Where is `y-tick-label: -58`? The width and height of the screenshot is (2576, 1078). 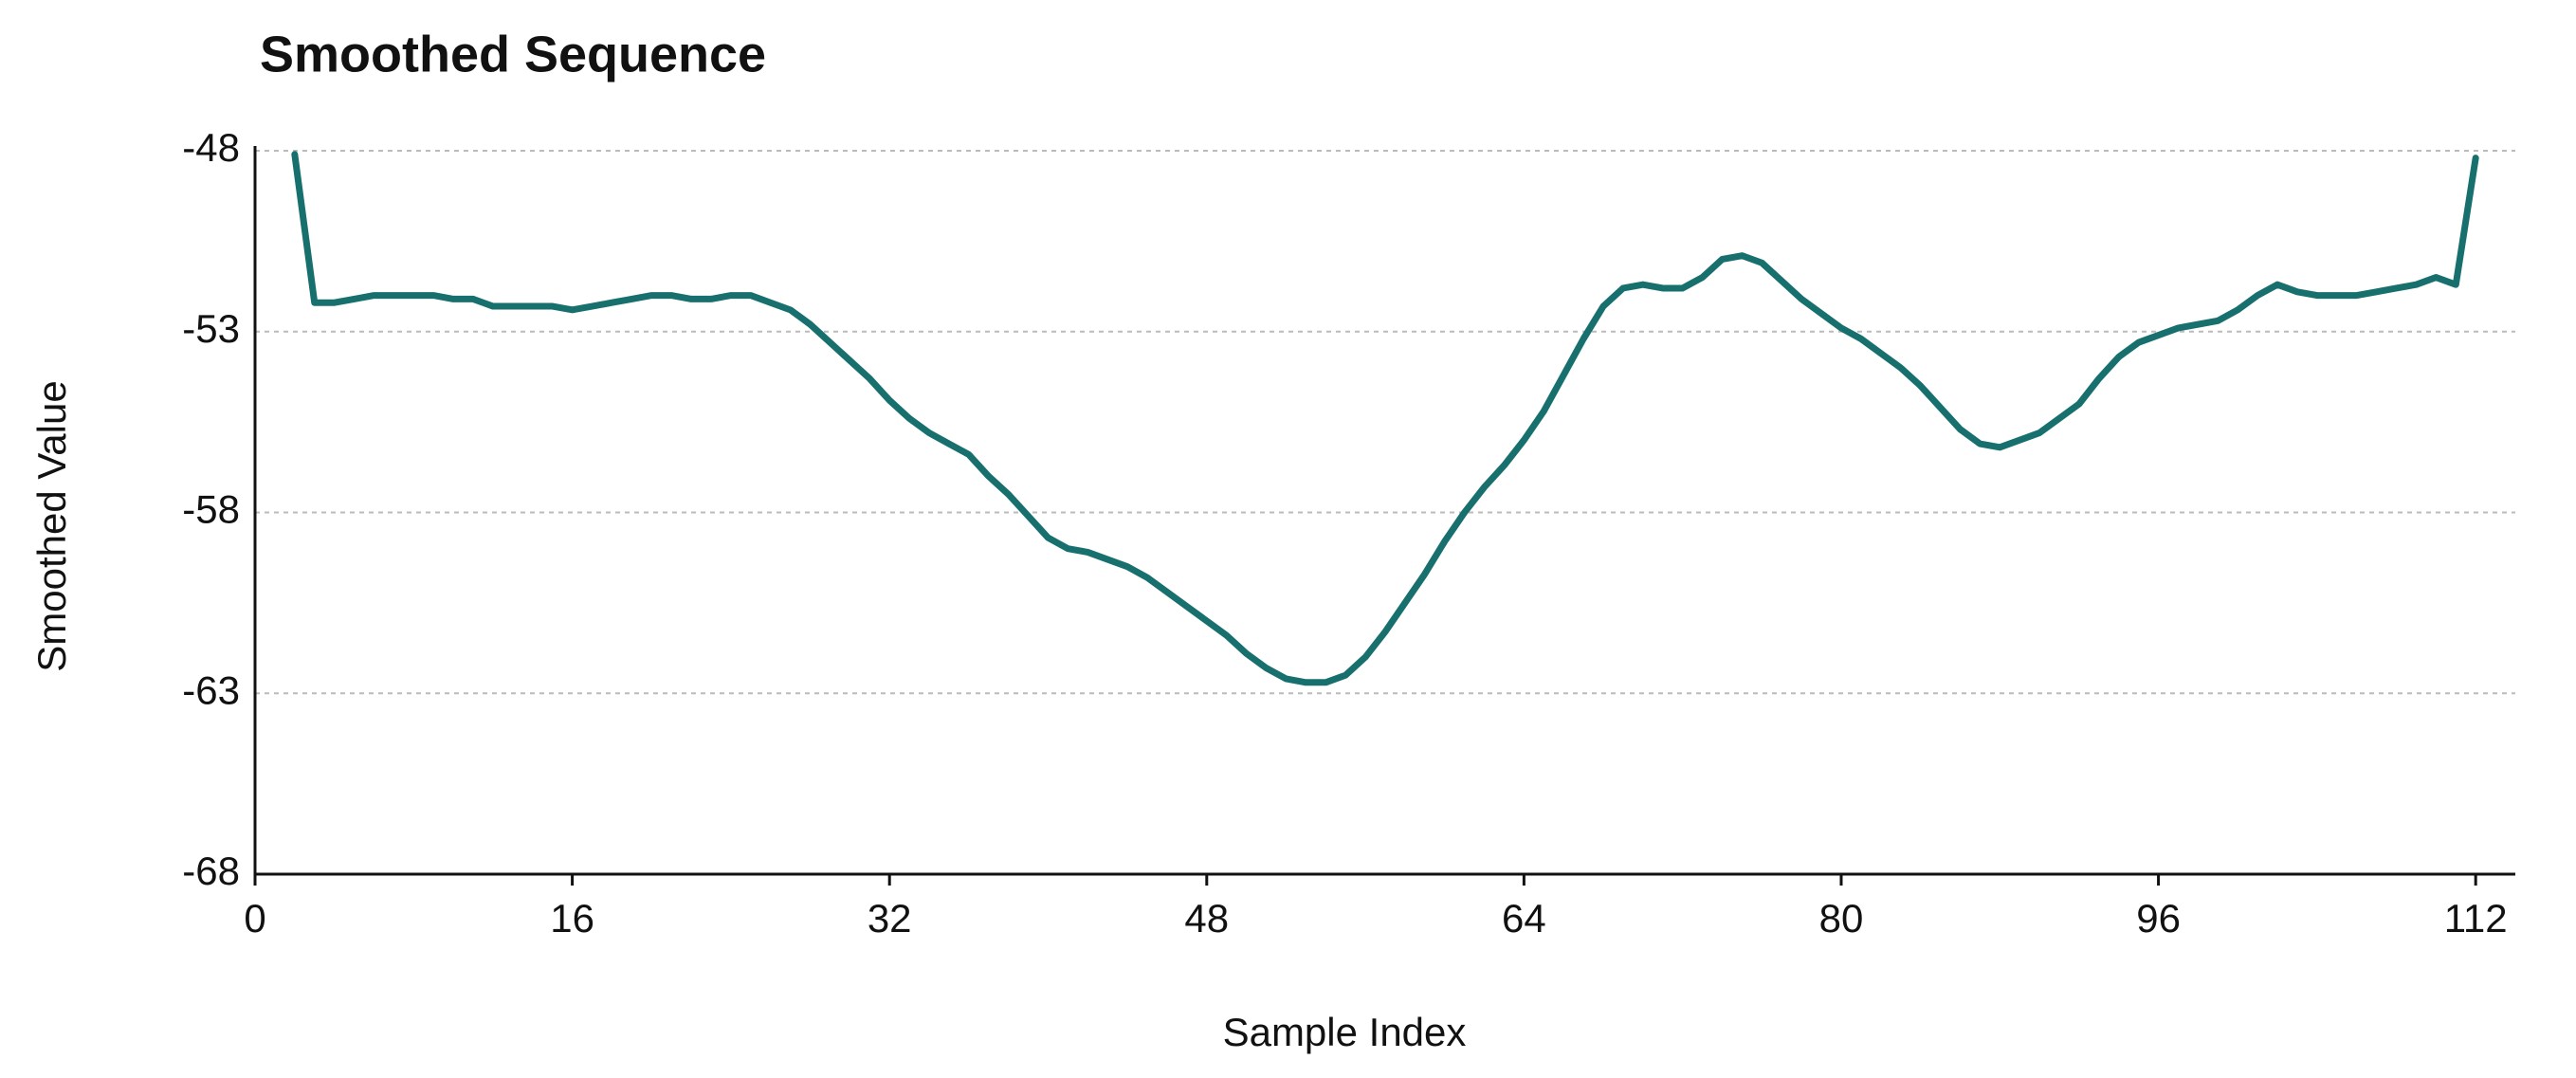
y-tick-label: -58 is located at coordinates (211, 510).